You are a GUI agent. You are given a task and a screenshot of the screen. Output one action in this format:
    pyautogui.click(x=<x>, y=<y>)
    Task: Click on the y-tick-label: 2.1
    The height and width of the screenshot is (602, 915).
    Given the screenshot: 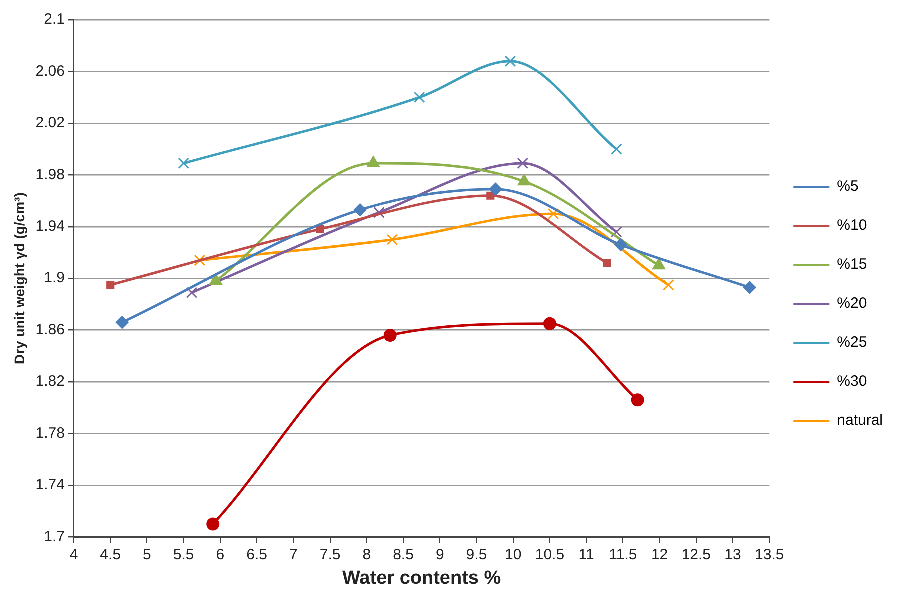 What is the action you would take?
    pyautogui.click(x=54, y=19)
    